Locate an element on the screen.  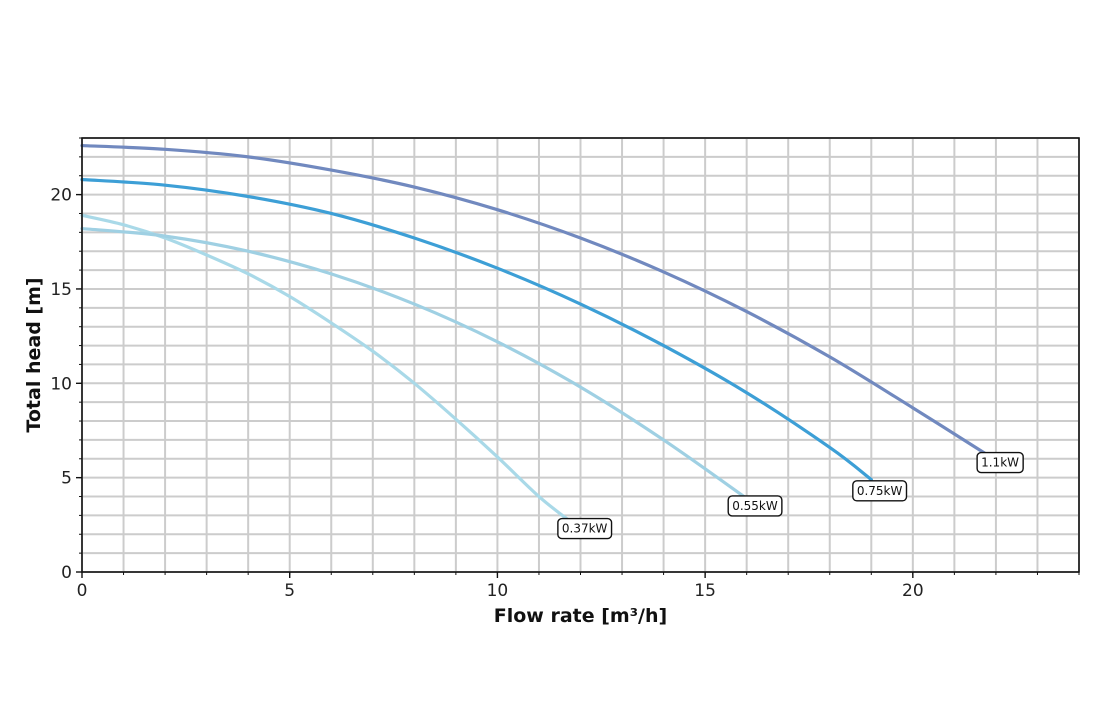
x-tick-label: 15 is located at coordinates (705, 591).